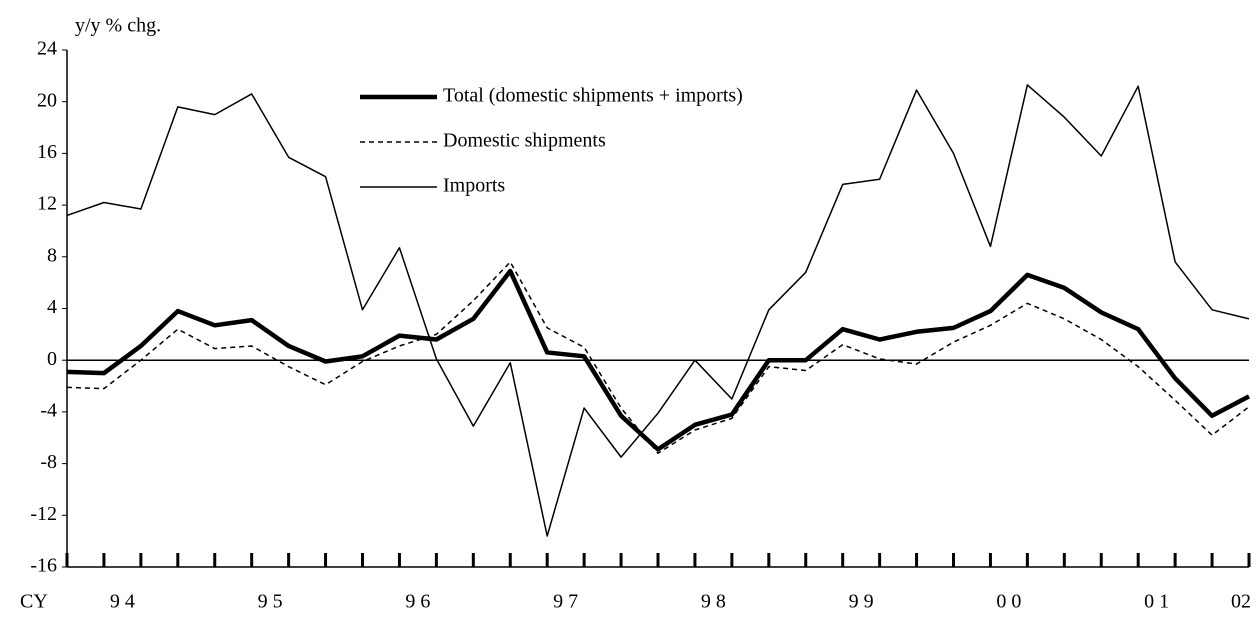  What do you see at coordinates (48, 462) in the screenshot?
I see `y-tick-label: -8` at bounding box center [48, 462].